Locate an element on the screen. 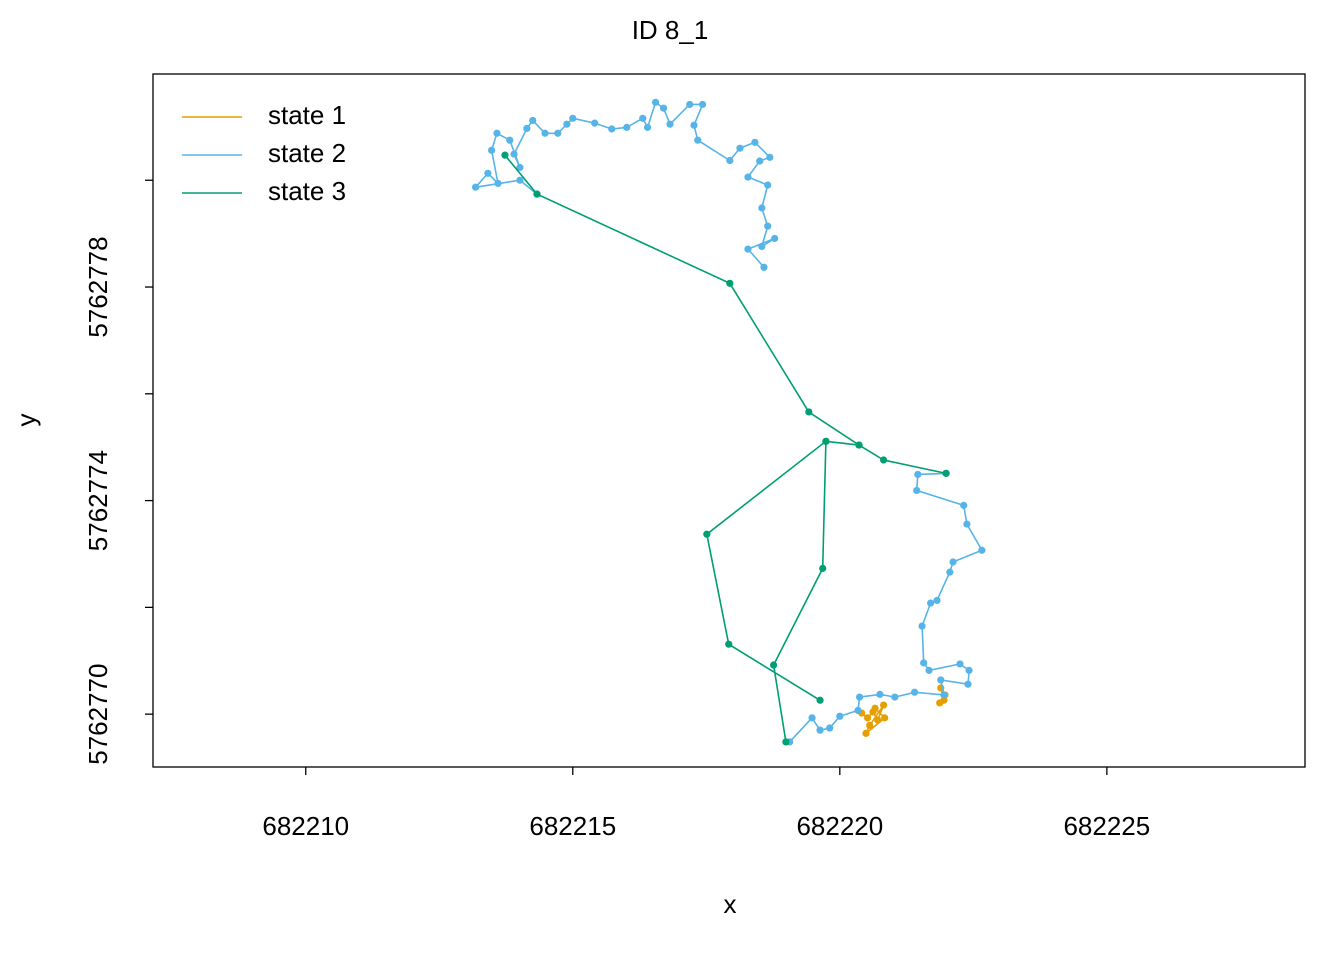 Image resolution: width=1344 pixels, height=960 pixels. x-axis-label: x is located at coordinates (730, 904).